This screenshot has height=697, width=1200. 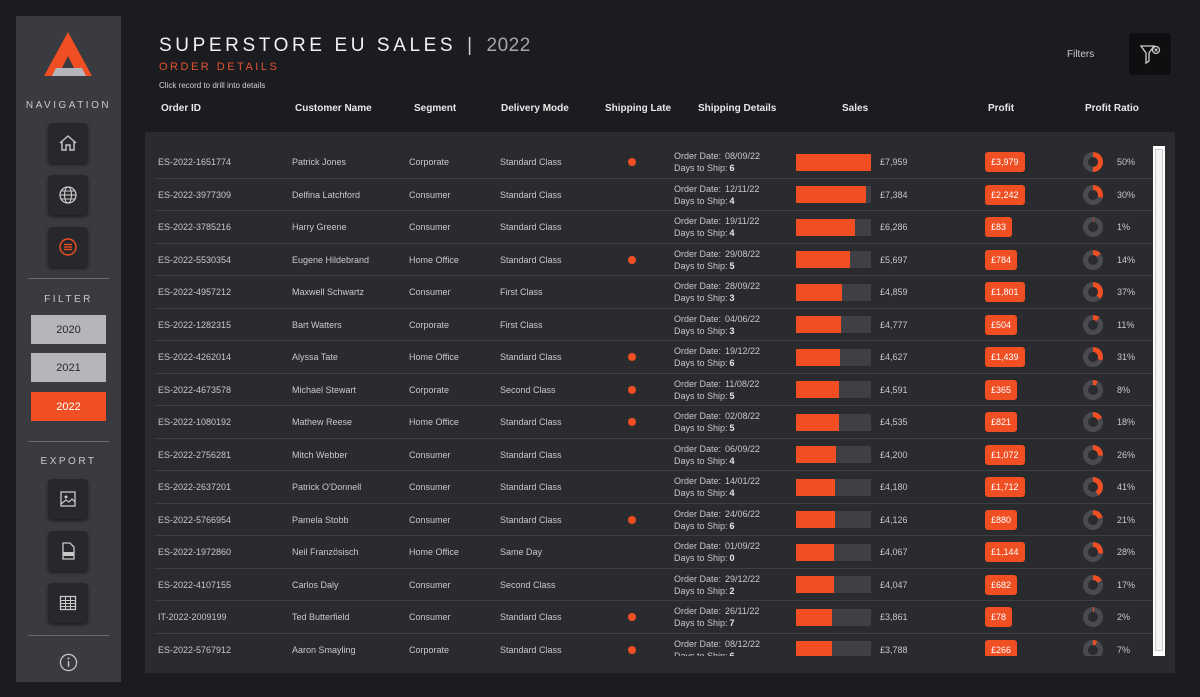 What do you see at coordinates (1159, 400) in the screenshot?
I see `scrollbar-thumb` at bounding box center [1159, 400].